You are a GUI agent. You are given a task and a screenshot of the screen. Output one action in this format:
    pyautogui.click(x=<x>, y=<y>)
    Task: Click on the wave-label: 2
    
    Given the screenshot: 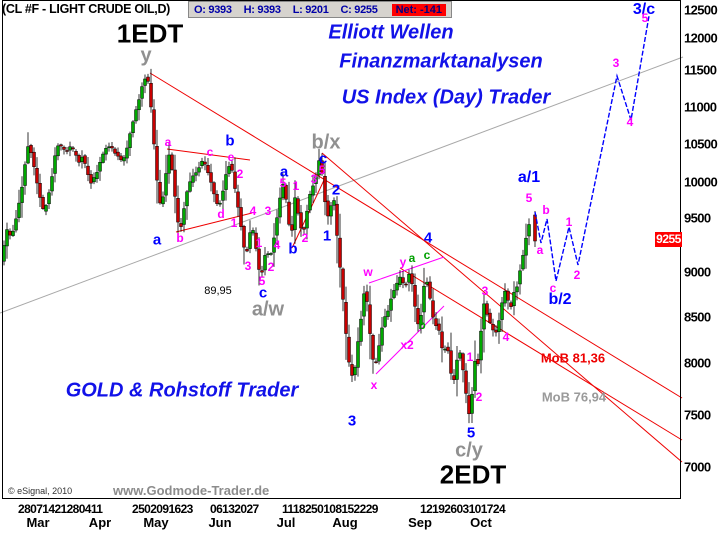 What is the action you would take?
    pyautogui.click(x=240, y=174)
    